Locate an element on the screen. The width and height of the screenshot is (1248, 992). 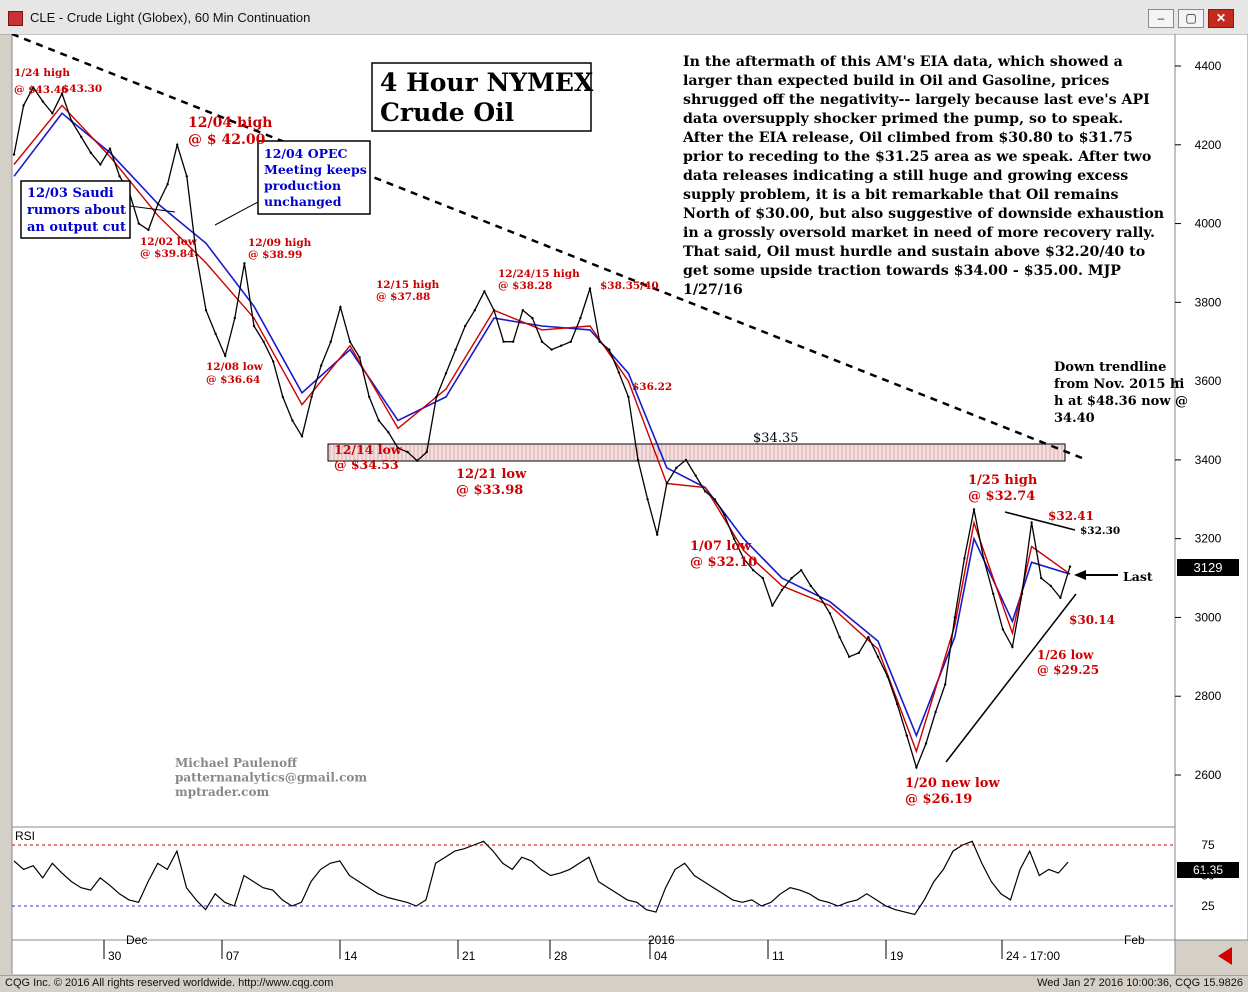
opec-callout-pointer is located at coordinates (236, 213).